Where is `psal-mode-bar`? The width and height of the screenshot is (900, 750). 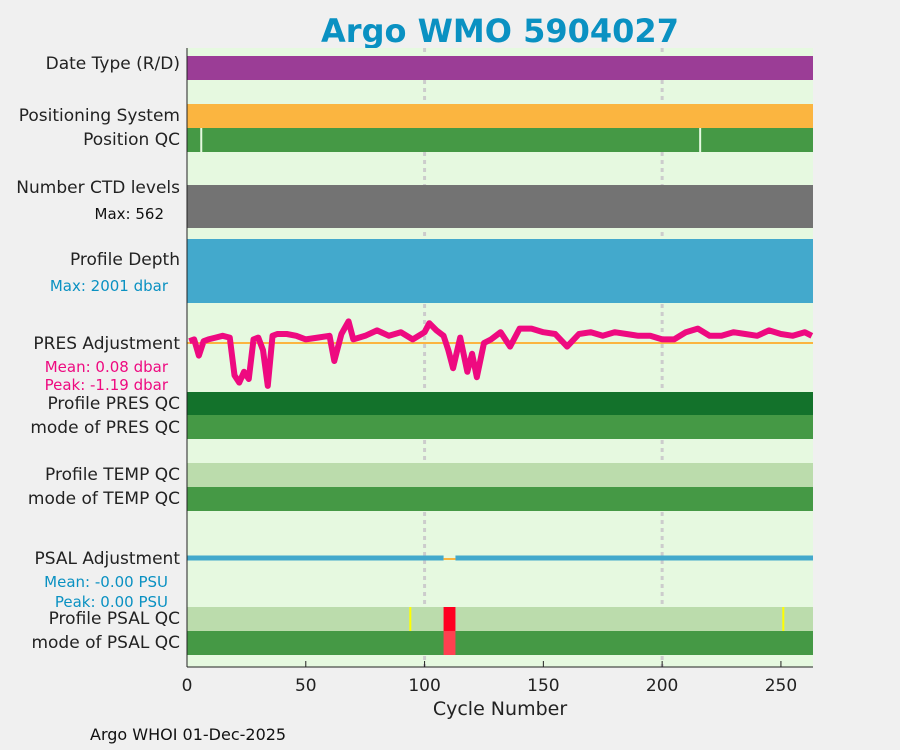 psal-mode-bar is located at coordinates (500, 643).